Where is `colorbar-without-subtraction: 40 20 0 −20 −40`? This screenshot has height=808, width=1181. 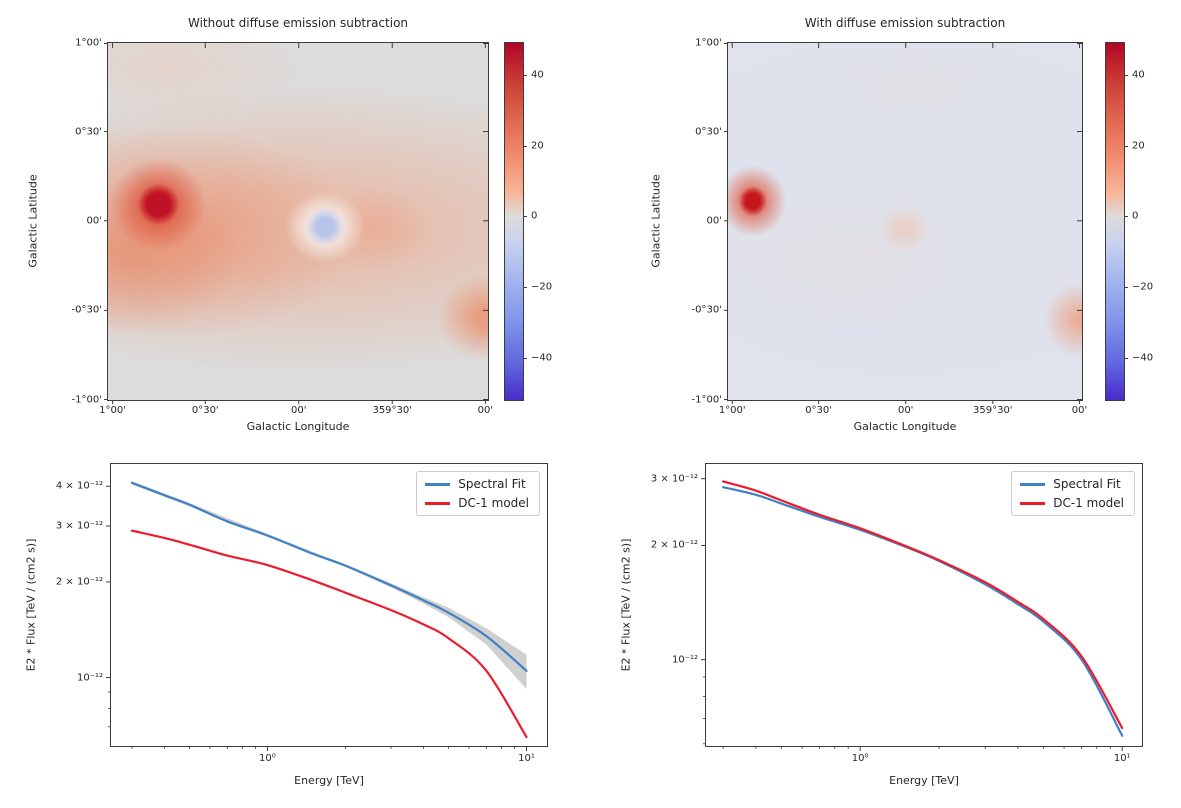
colorbar-without-subtraction: 40 20 0 −20 −40 is located at coordinates (528, 221).